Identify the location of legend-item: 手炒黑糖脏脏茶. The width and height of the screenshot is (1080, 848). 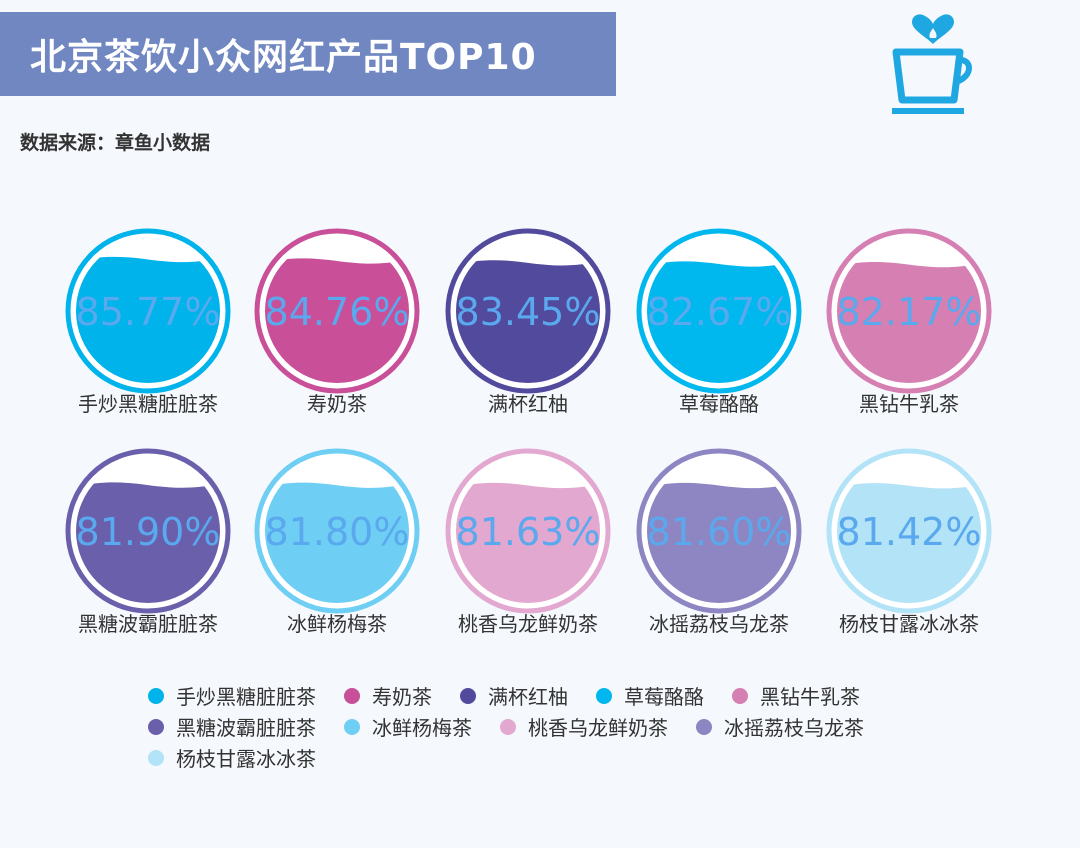
(232, 695).